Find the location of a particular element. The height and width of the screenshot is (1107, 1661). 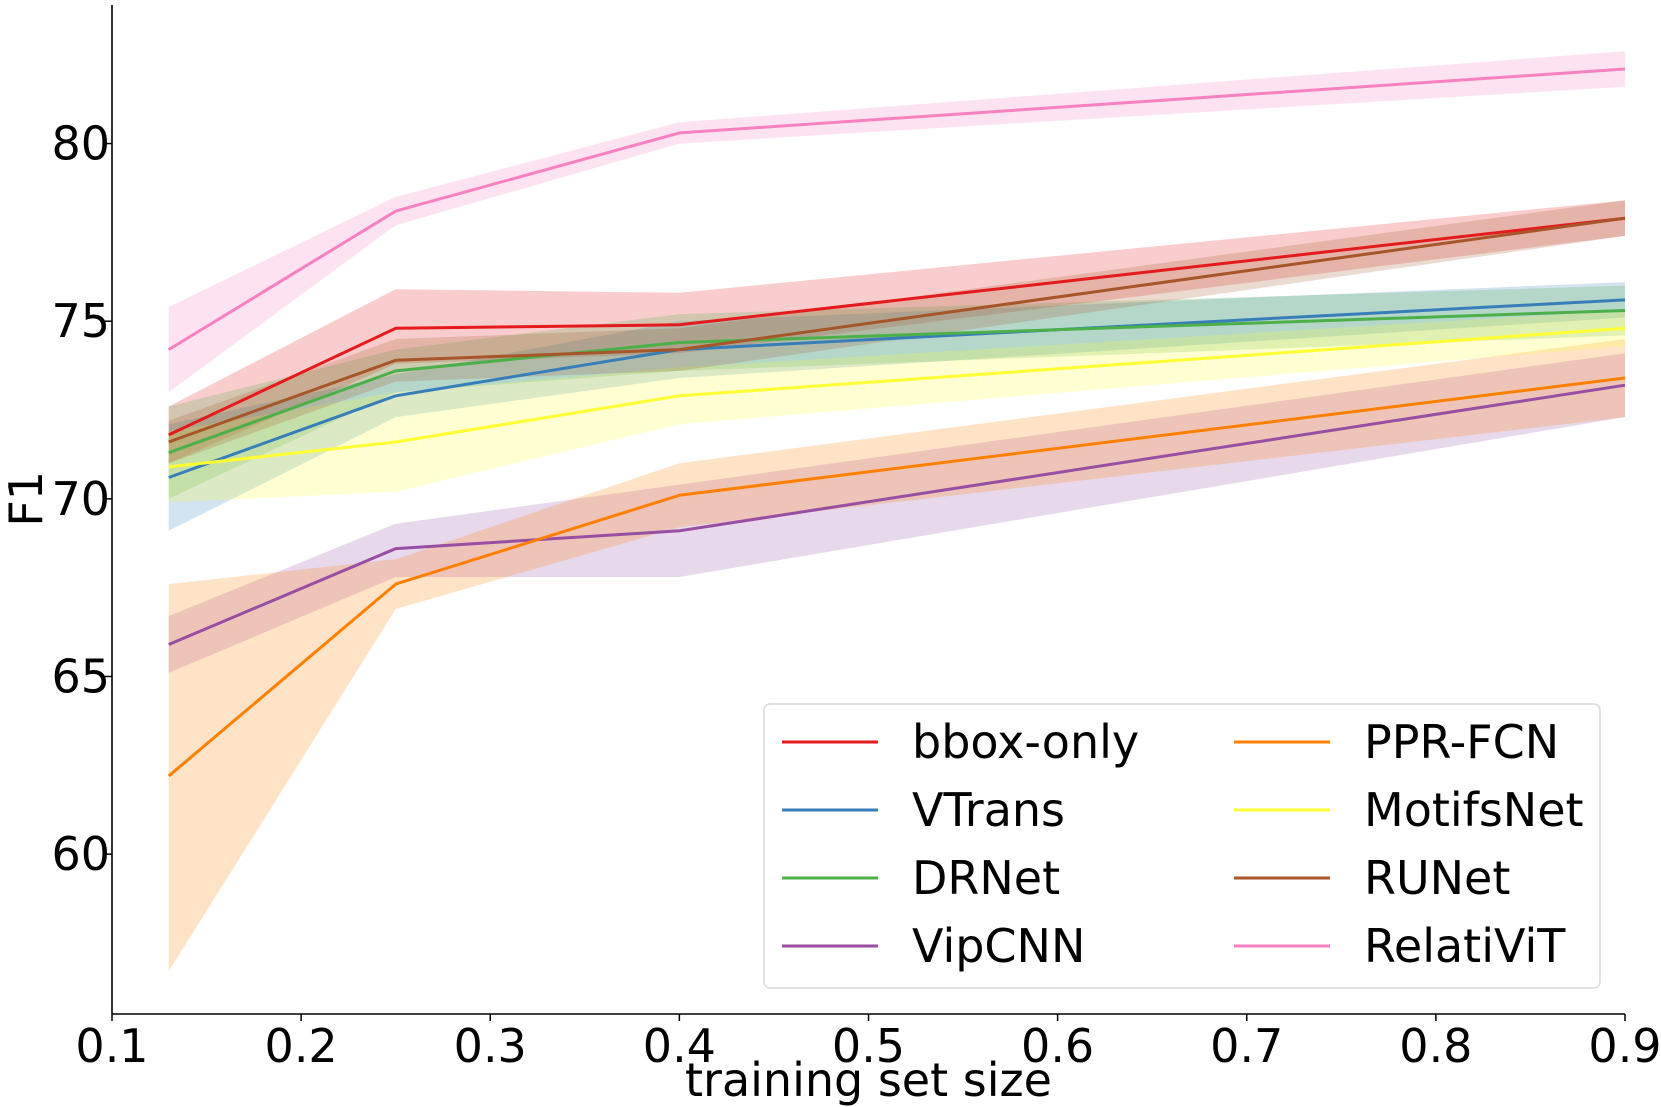

y-tick-label: 70 is located at coordinates (80, 499).